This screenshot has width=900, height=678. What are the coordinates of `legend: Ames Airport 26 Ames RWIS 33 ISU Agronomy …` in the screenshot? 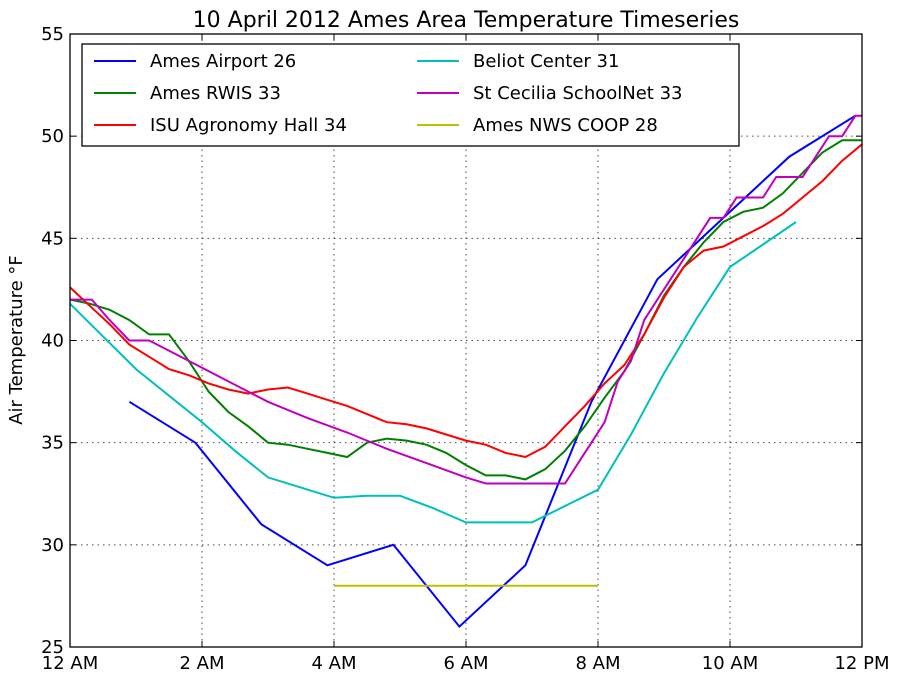 It's located at (410, 95).